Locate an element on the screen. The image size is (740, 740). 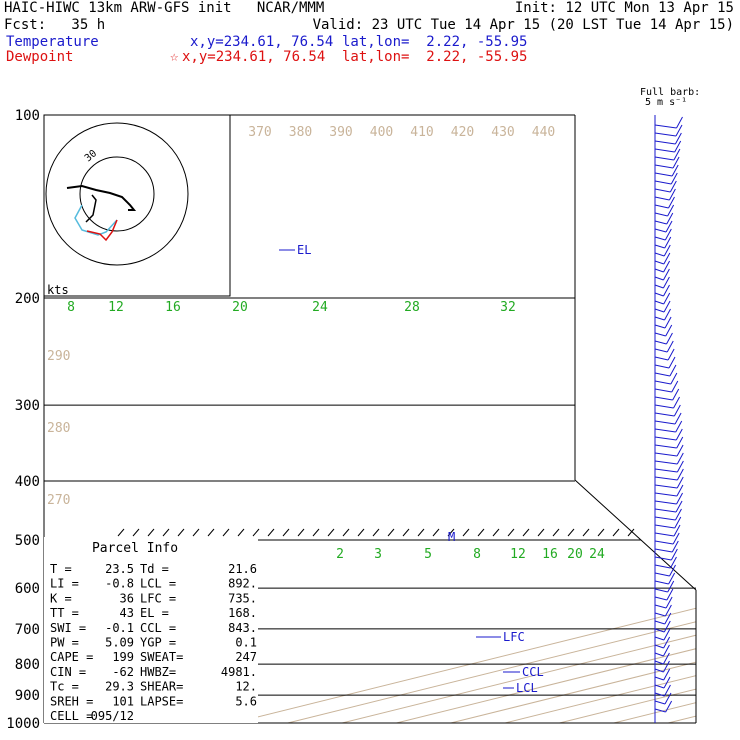
parcel-value: 23.5 is located at coordinates (119, 569).